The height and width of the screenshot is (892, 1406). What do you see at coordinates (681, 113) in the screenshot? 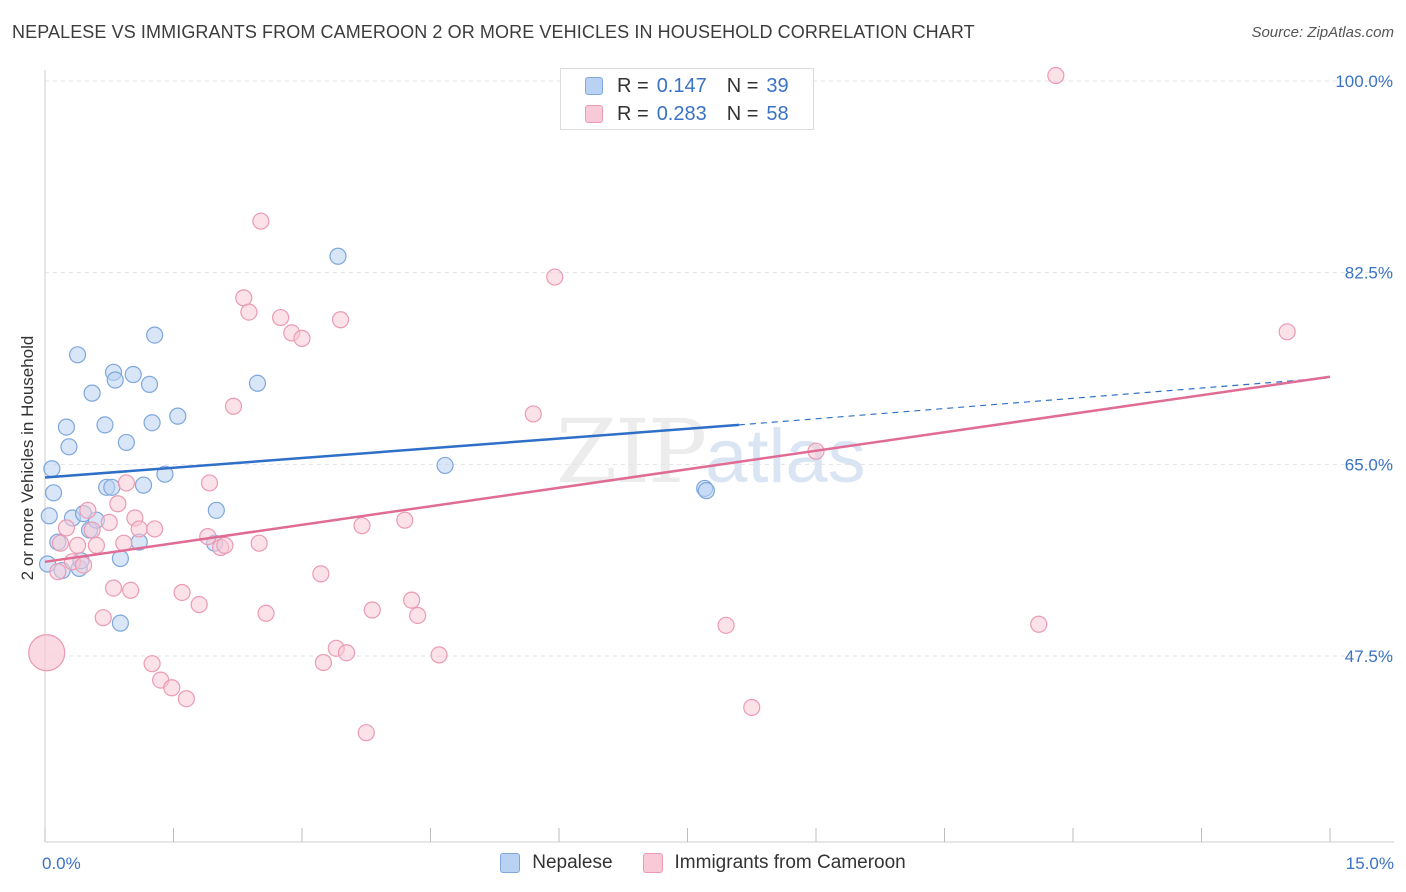
I see `r-value-cameroon: 0.283` at bounding box center [681, 113].